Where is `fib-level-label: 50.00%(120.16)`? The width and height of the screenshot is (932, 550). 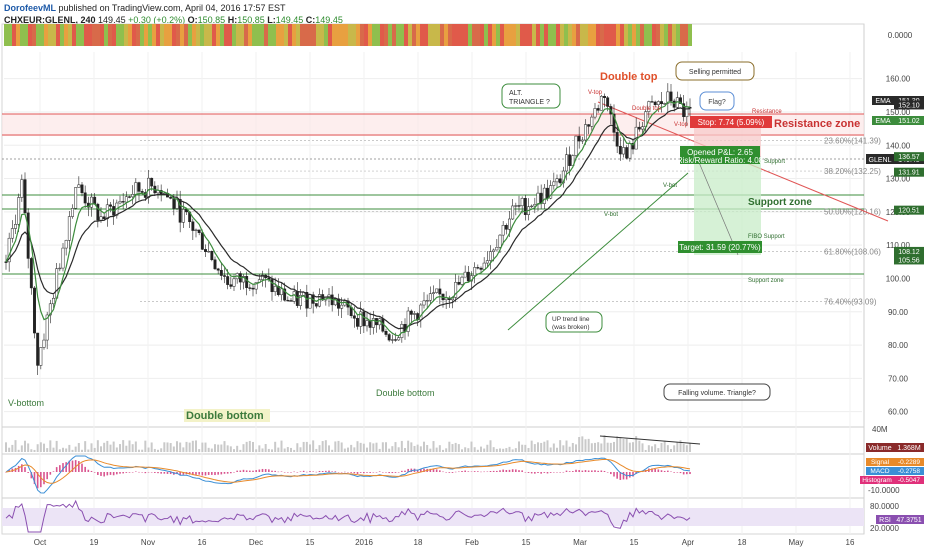
fib-level-label: 50.00%(120.16) is located at coordinates (852, 211).